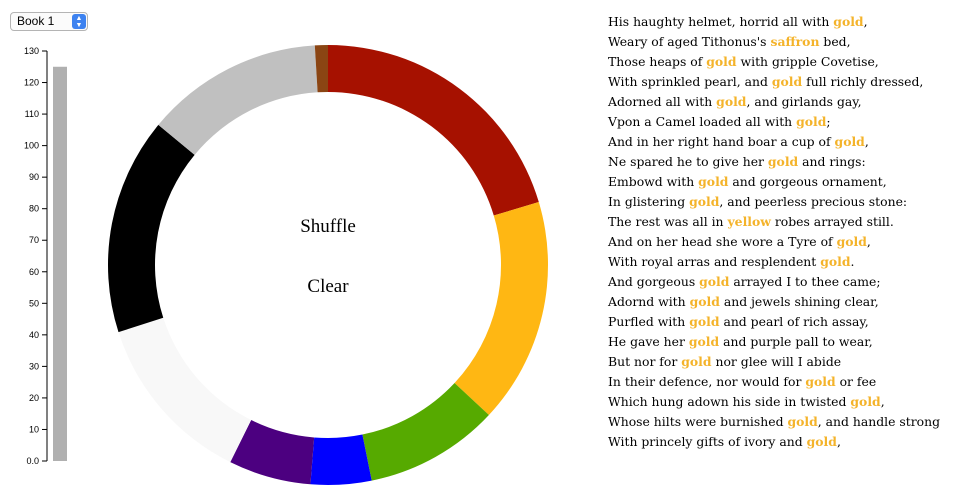 Image resolution: width=967 pixels, height=497 pixels. I want to click on poem-text-segment: His haughty helmet, horrid all with, so click(721, 21).